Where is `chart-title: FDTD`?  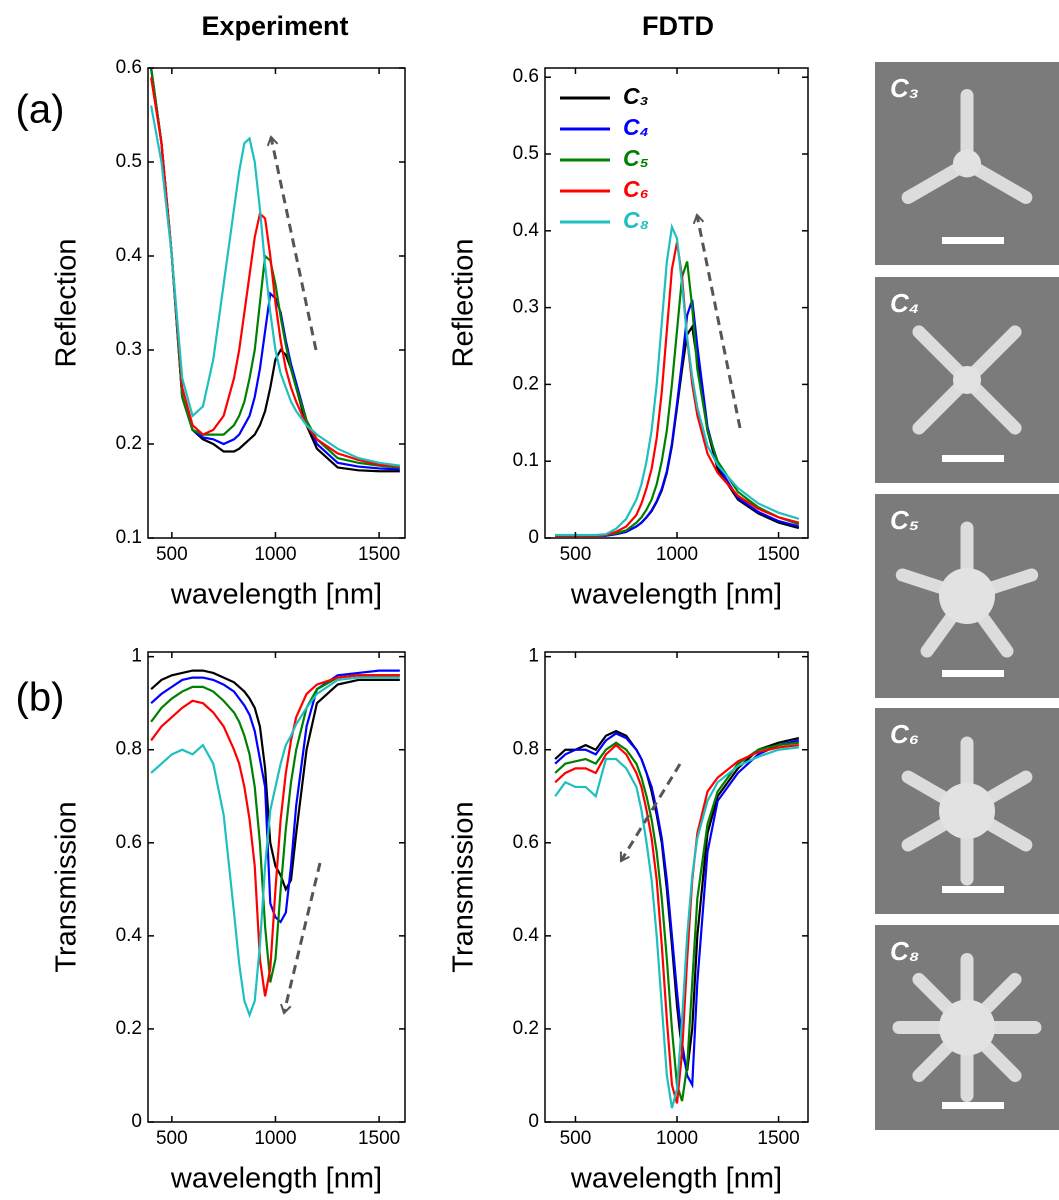 chart-title: FDTD is located at coordinates (678, 26).